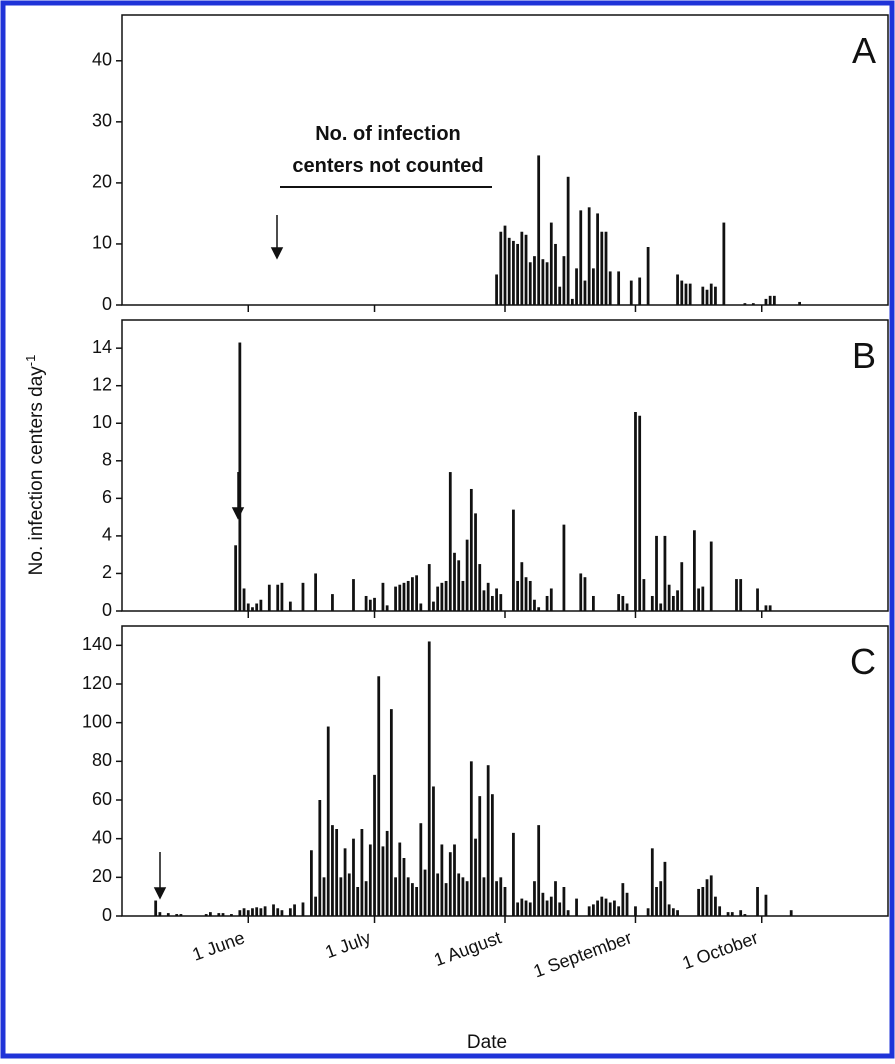  Describe the element at coordinates (107, 304) in the screenshot. I see `y-tick-label: 0` at that location.